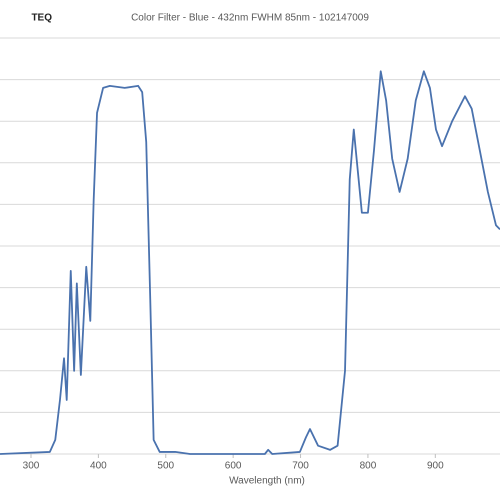 This screenshot has height=500, width=500. I want to click on x-tick-label: 700, so click(300, 466).